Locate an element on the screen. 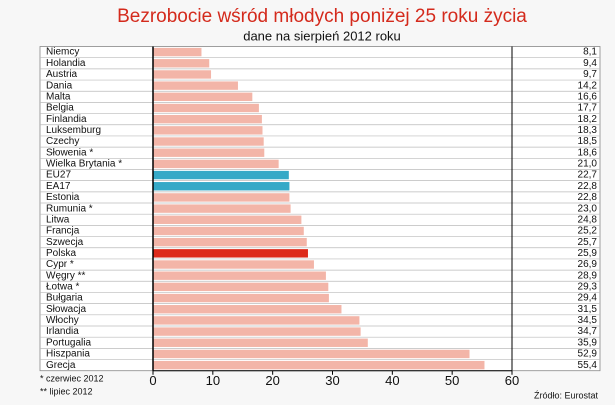 This screenshot has width=615, height=405. value-label: 14,2 is located at coordinates (588, 85).